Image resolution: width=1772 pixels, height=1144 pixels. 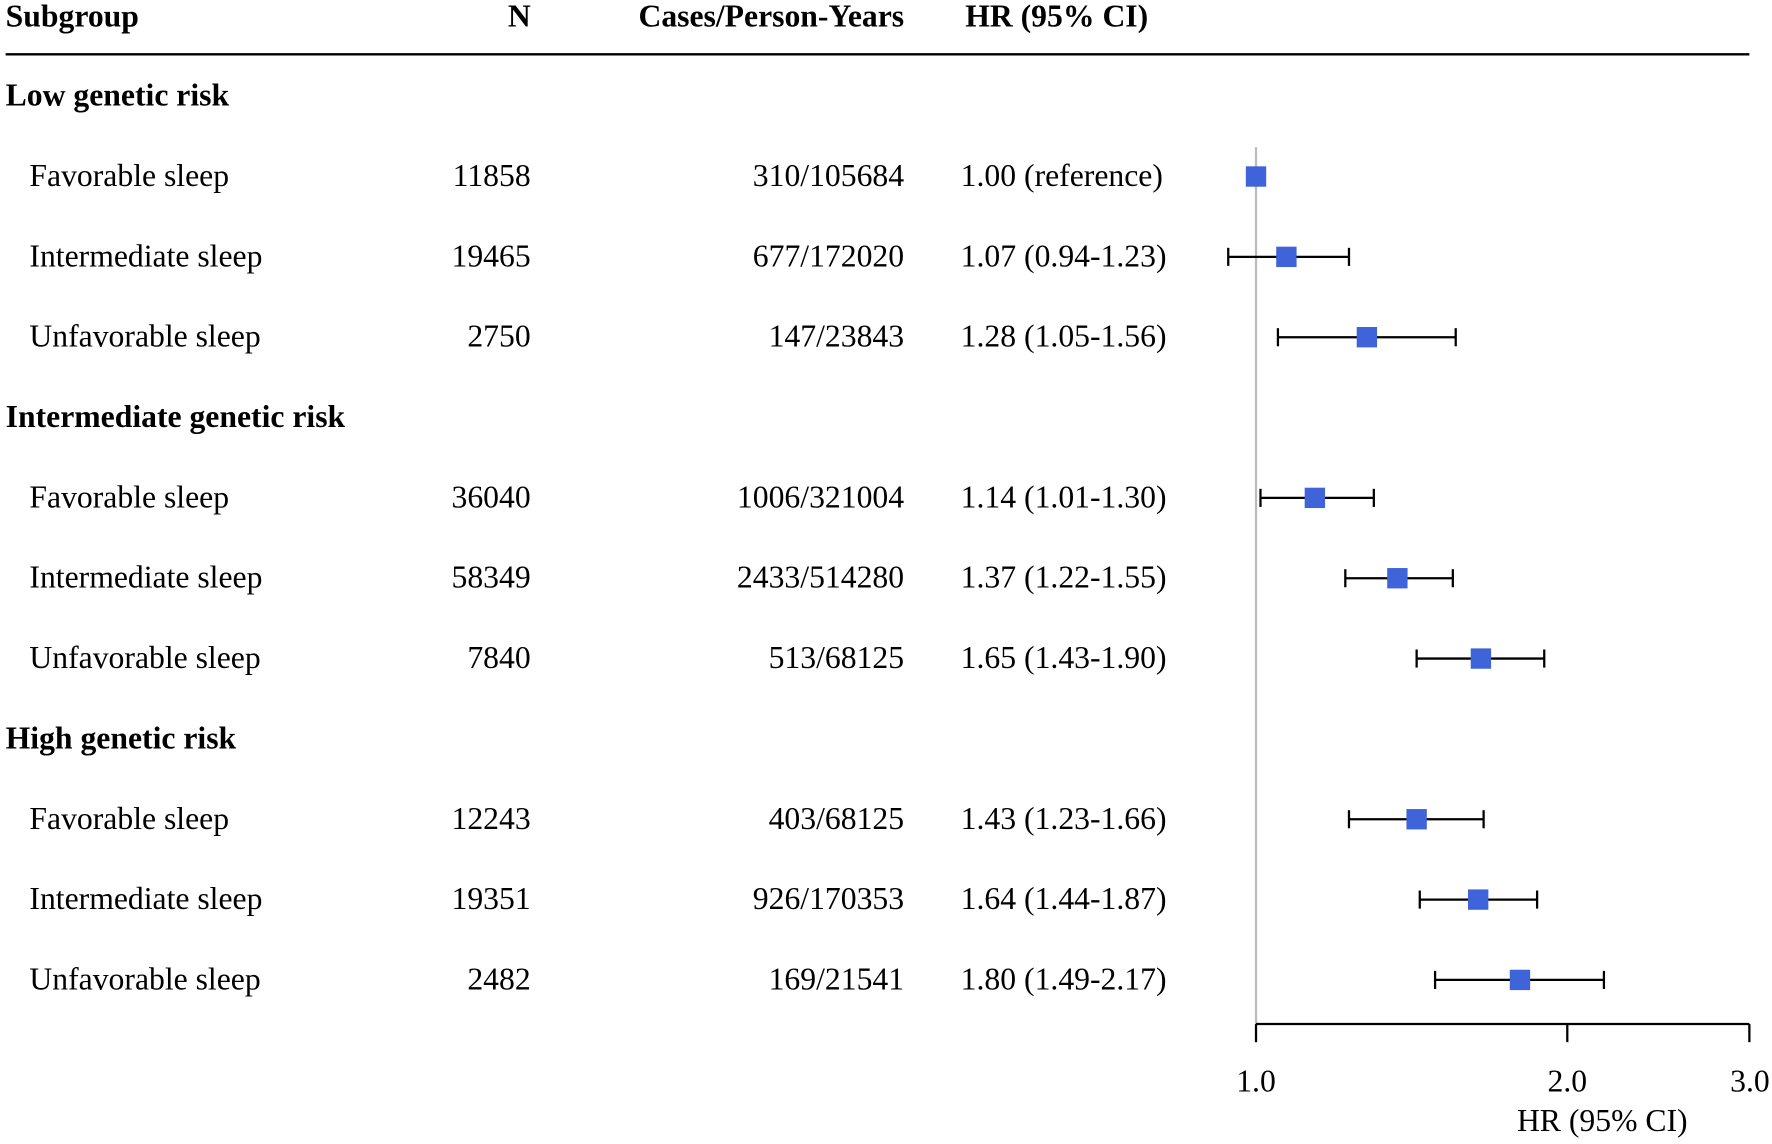 What do you see at coordinates (176, 416) in the screenshot?
I see `group-label: Intermediate genetic risk` at bounding box center [176, 416].